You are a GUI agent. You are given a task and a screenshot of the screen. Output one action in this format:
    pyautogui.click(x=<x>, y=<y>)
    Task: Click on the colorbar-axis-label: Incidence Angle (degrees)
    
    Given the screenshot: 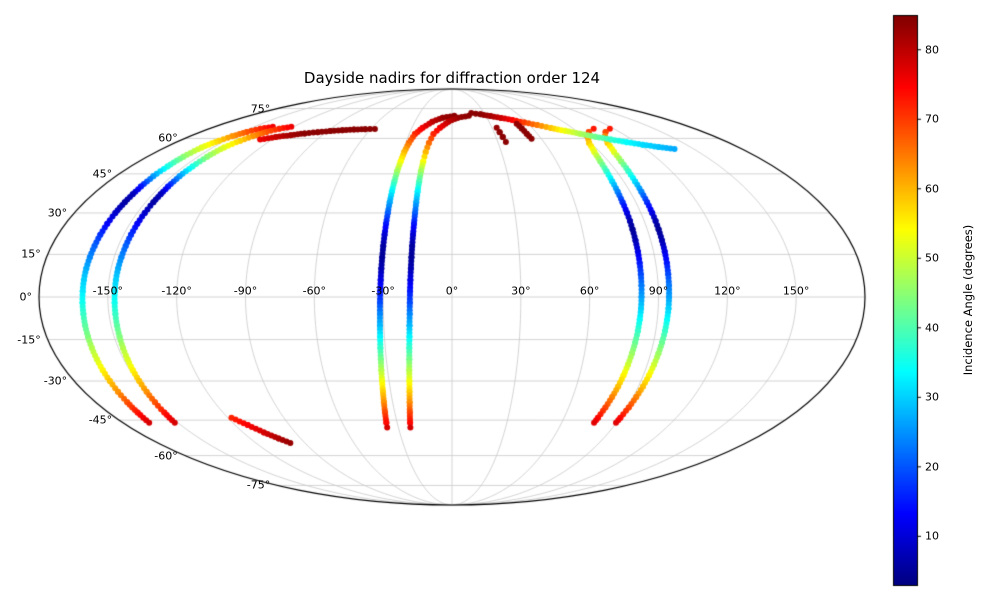 What is the action you would take?
    pyautogui.click(x=968, y=300)
    